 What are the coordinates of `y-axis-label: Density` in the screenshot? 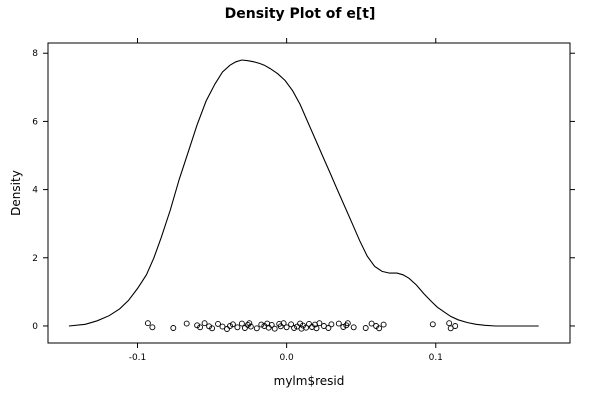 It's located at (16, 193).